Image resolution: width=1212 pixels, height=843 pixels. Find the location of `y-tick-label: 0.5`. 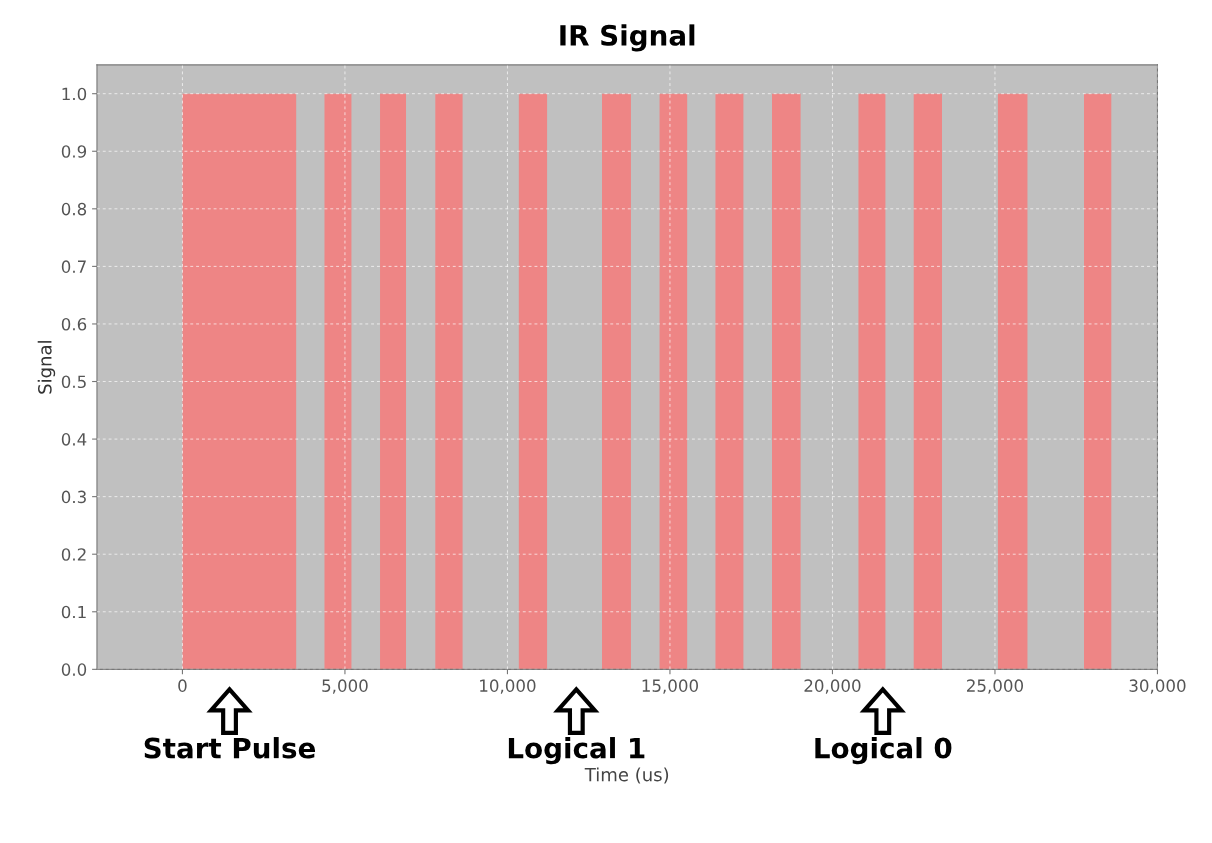

y-tick-label: 0.5 is located at coordinates (73, 382).